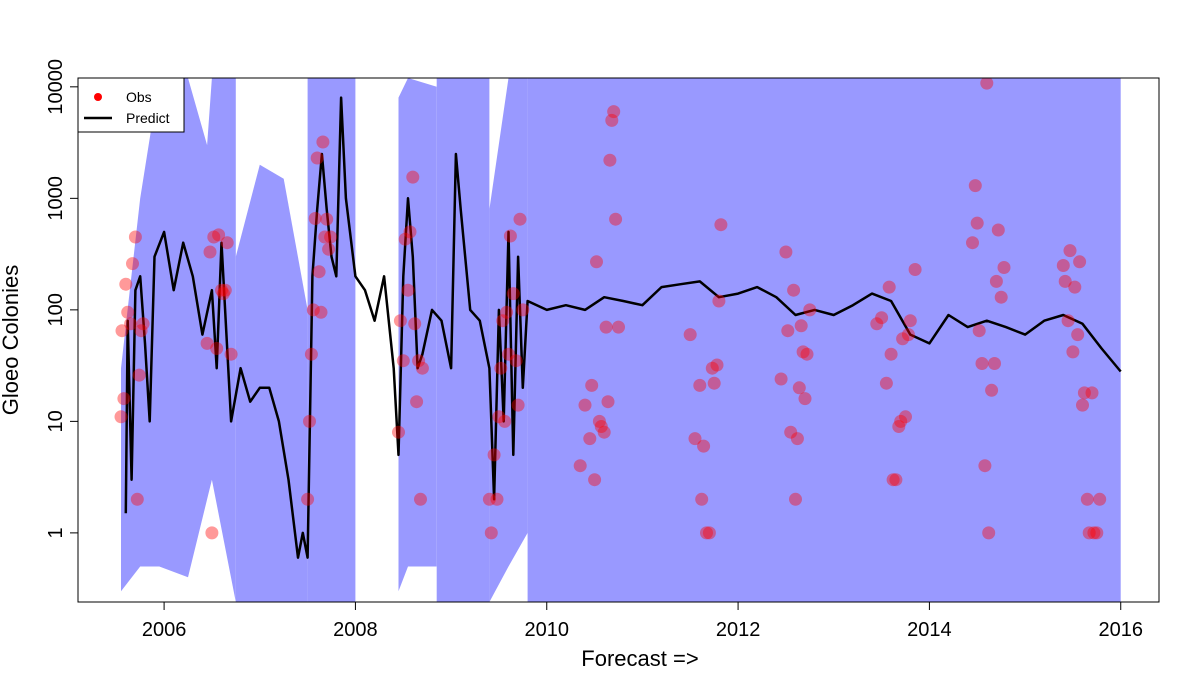  Describe the element at coordinates (56, 87) in the screenshot. I see `y-tick-label: 10000` at that location.